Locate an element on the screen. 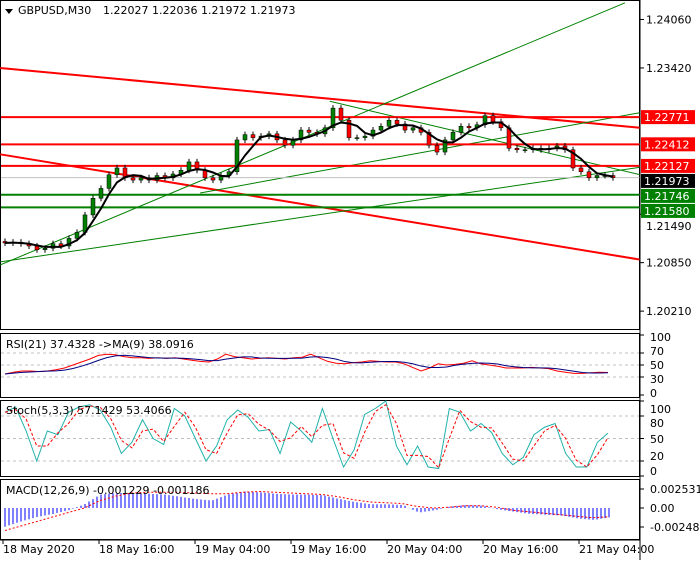  symbol-timeframe: GBPUSD,M30 is located at coordinates (54, 10).